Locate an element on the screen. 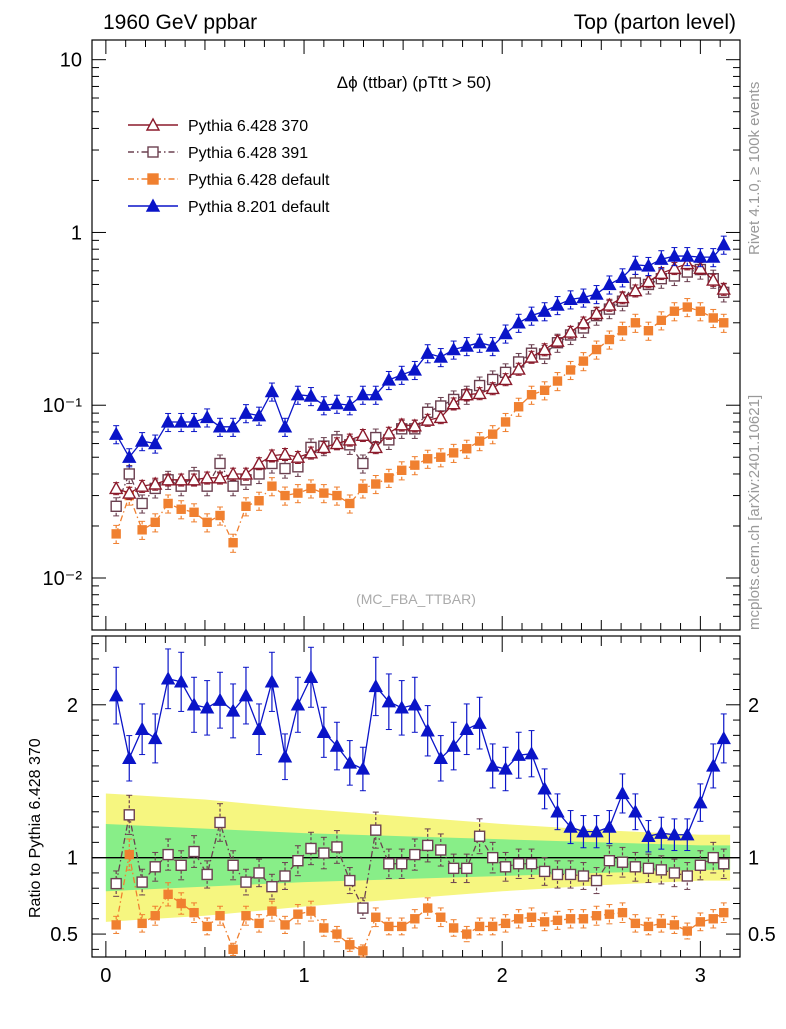  ratio-y-tick-label: 2 is located at coordinates (72, 706).